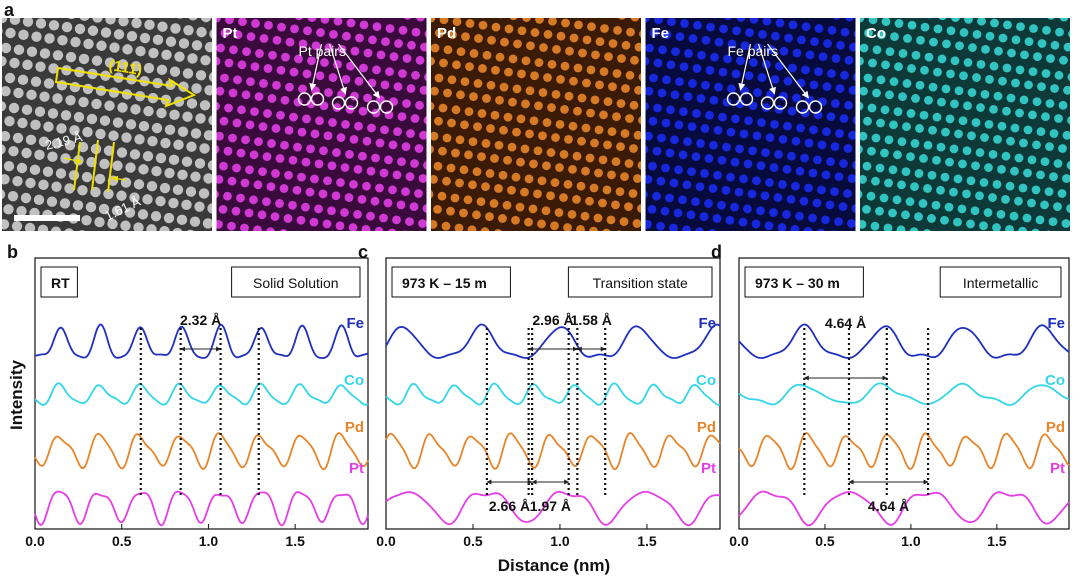 This screenshot has height=581, width=1080. Describe the element at coordinates (386, 541) in the screenshot. I see `x-tick-label: 0.0` at that location.